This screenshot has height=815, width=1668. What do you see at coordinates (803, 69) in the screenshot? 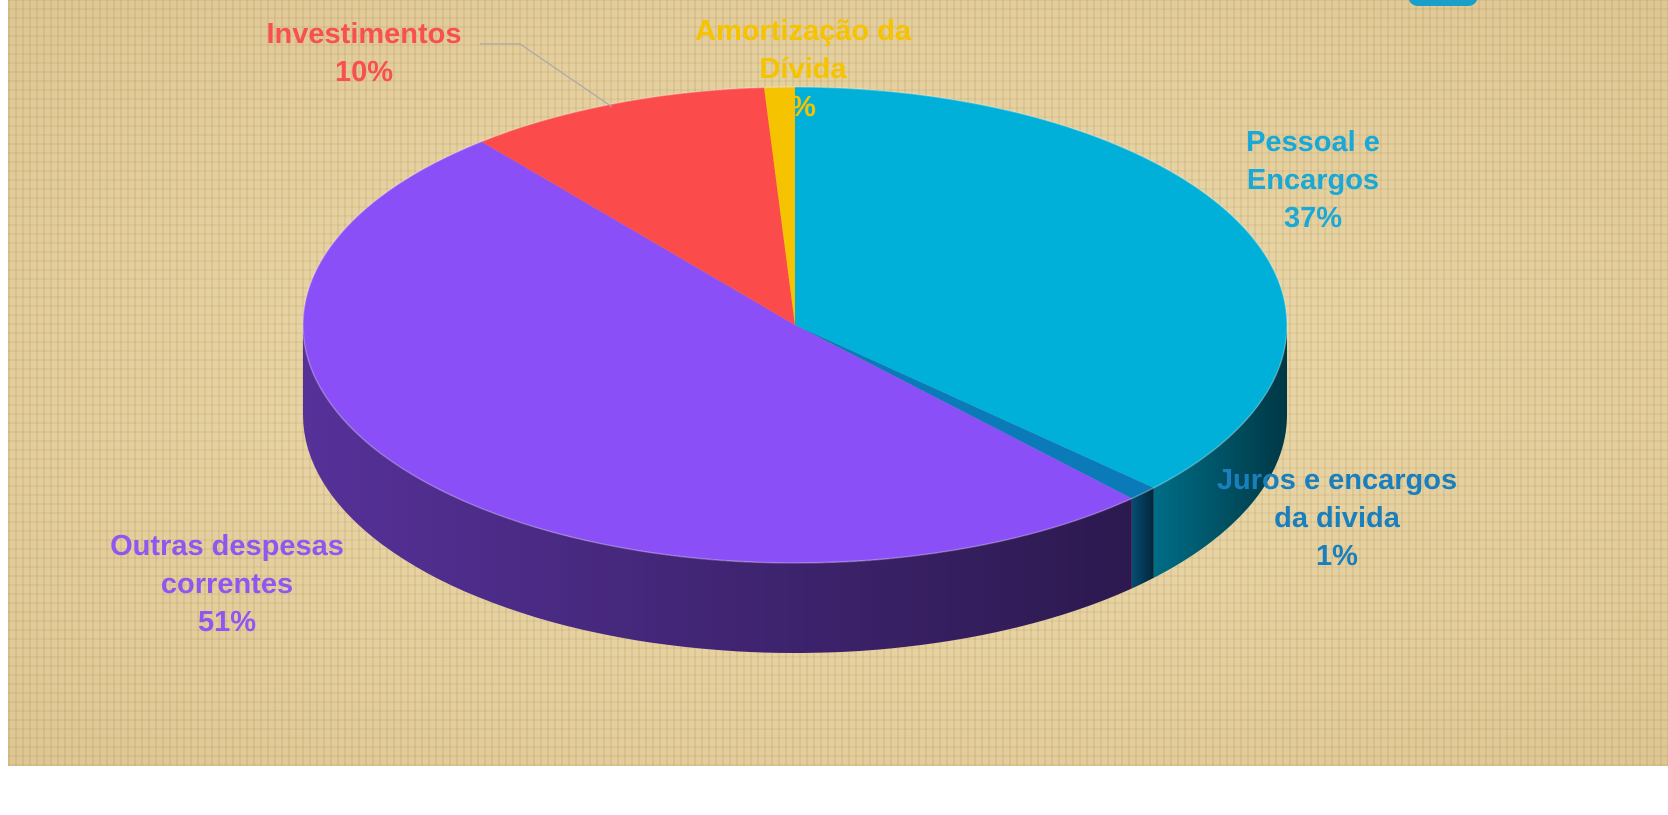
I see `slice-label-4-line-1: Dívida` at bounding box center [803, 69].